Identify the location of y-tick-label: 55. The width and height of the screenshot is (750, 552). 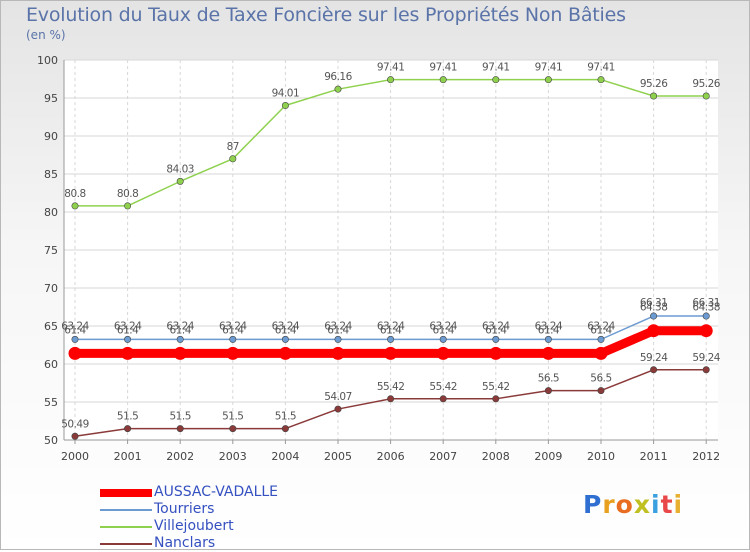
(51, 402).